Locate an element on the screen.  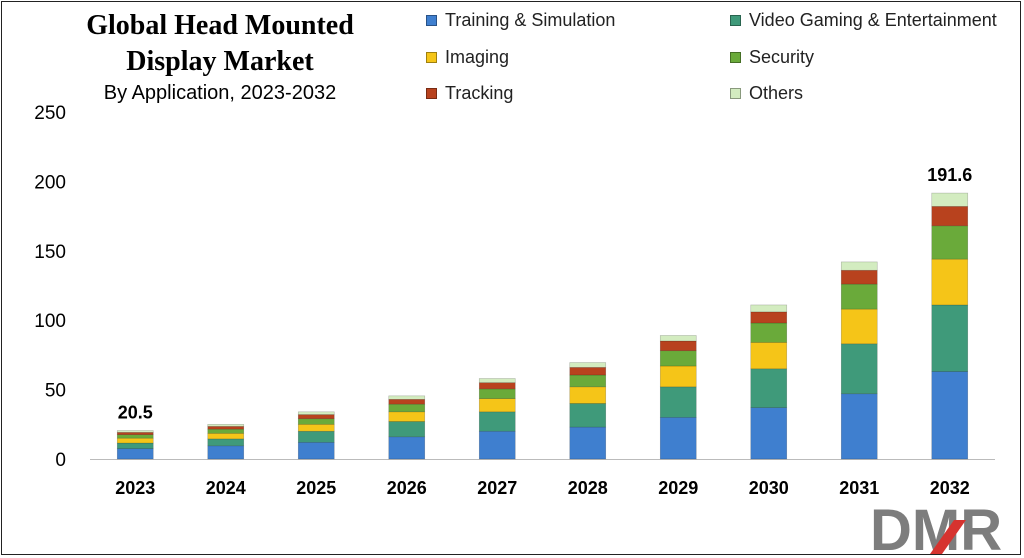
bar-segment-2026-training-simulation is located at coordinates (407, 448).